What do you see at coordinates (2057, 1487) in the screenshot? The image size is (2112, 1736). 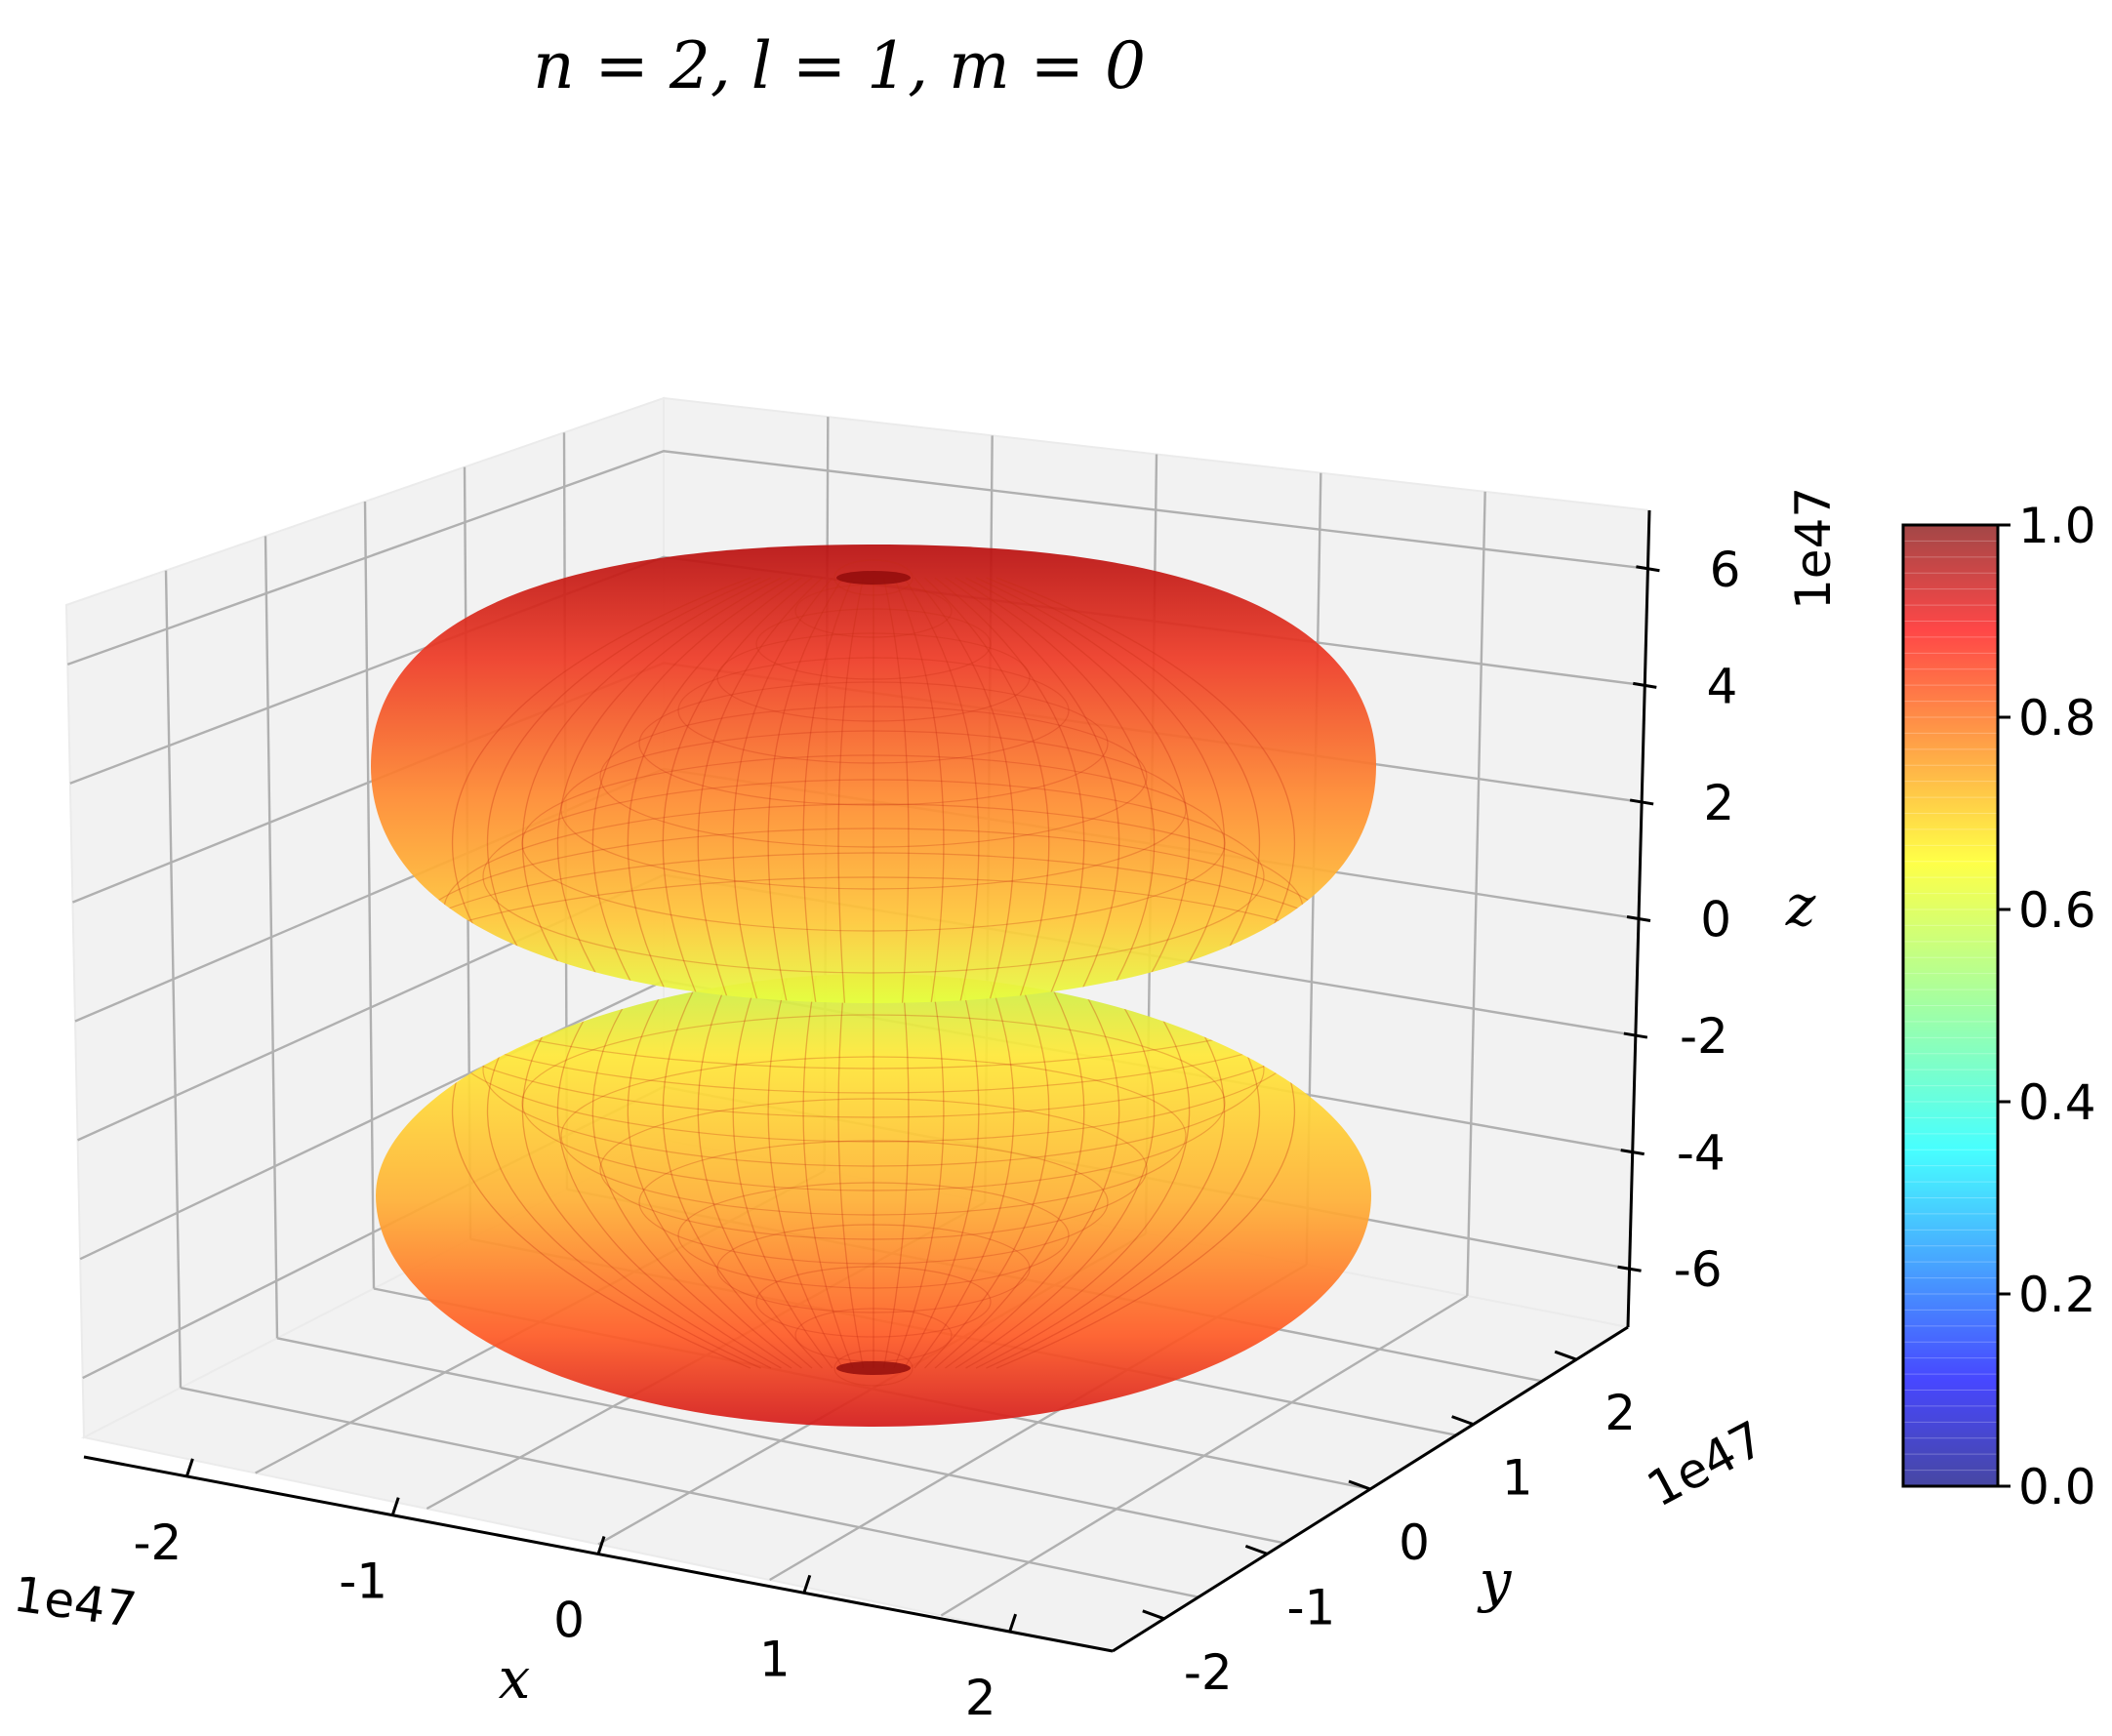 I see `colorbar-tick-label: 0.0` at bounding box center [2057, 1487].